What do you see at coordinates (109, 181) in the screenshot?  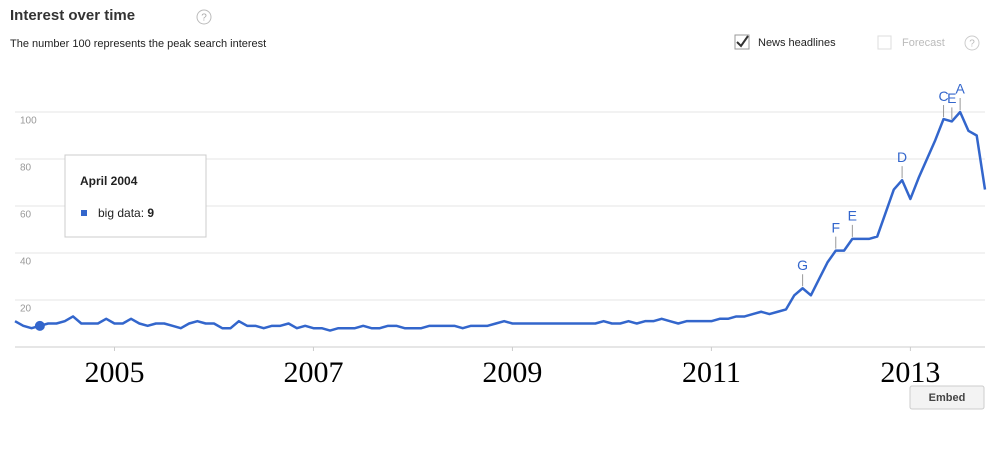 I see `tooltip-title: April 2004` at bounding box center [109, 181].